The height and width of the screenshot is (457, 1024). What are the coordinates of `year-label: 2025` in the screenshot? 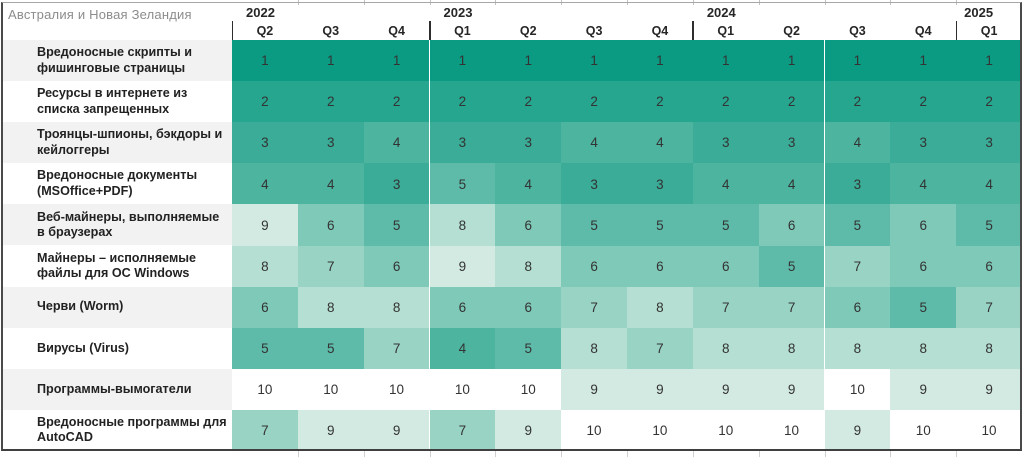 It's located at (979, 12).